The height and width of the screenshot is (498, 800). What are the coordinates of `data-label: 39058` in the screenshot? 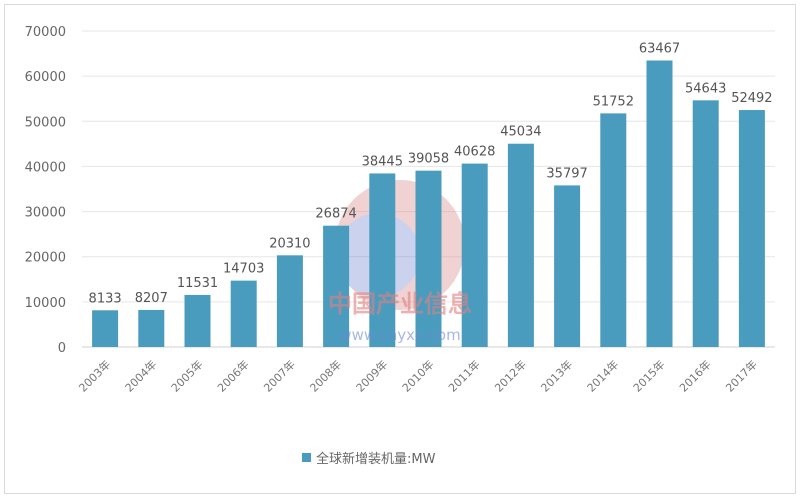 It's located at (428, 159).